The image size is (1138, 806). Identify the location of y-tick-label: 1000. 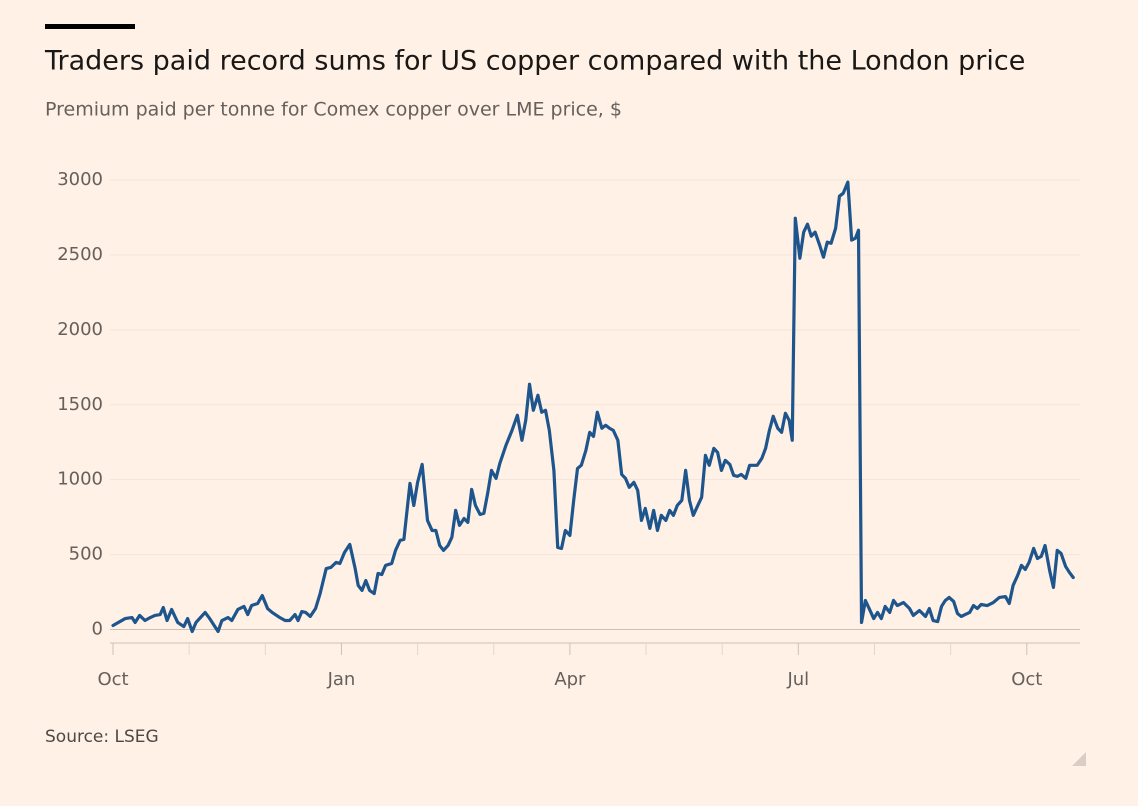
(80, 479).